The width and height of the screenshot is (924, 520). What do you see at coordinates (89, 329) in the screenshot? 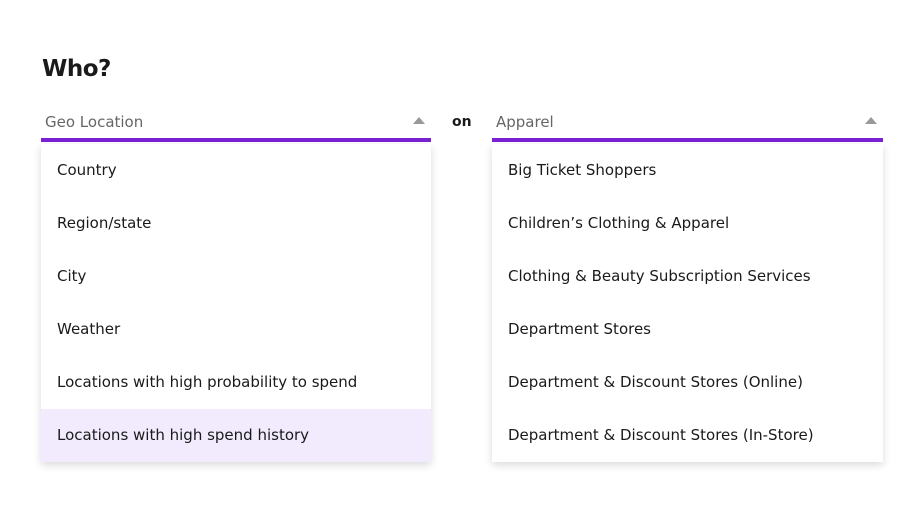
I see `menu-item: Weather` at bounding box center [89, 329].